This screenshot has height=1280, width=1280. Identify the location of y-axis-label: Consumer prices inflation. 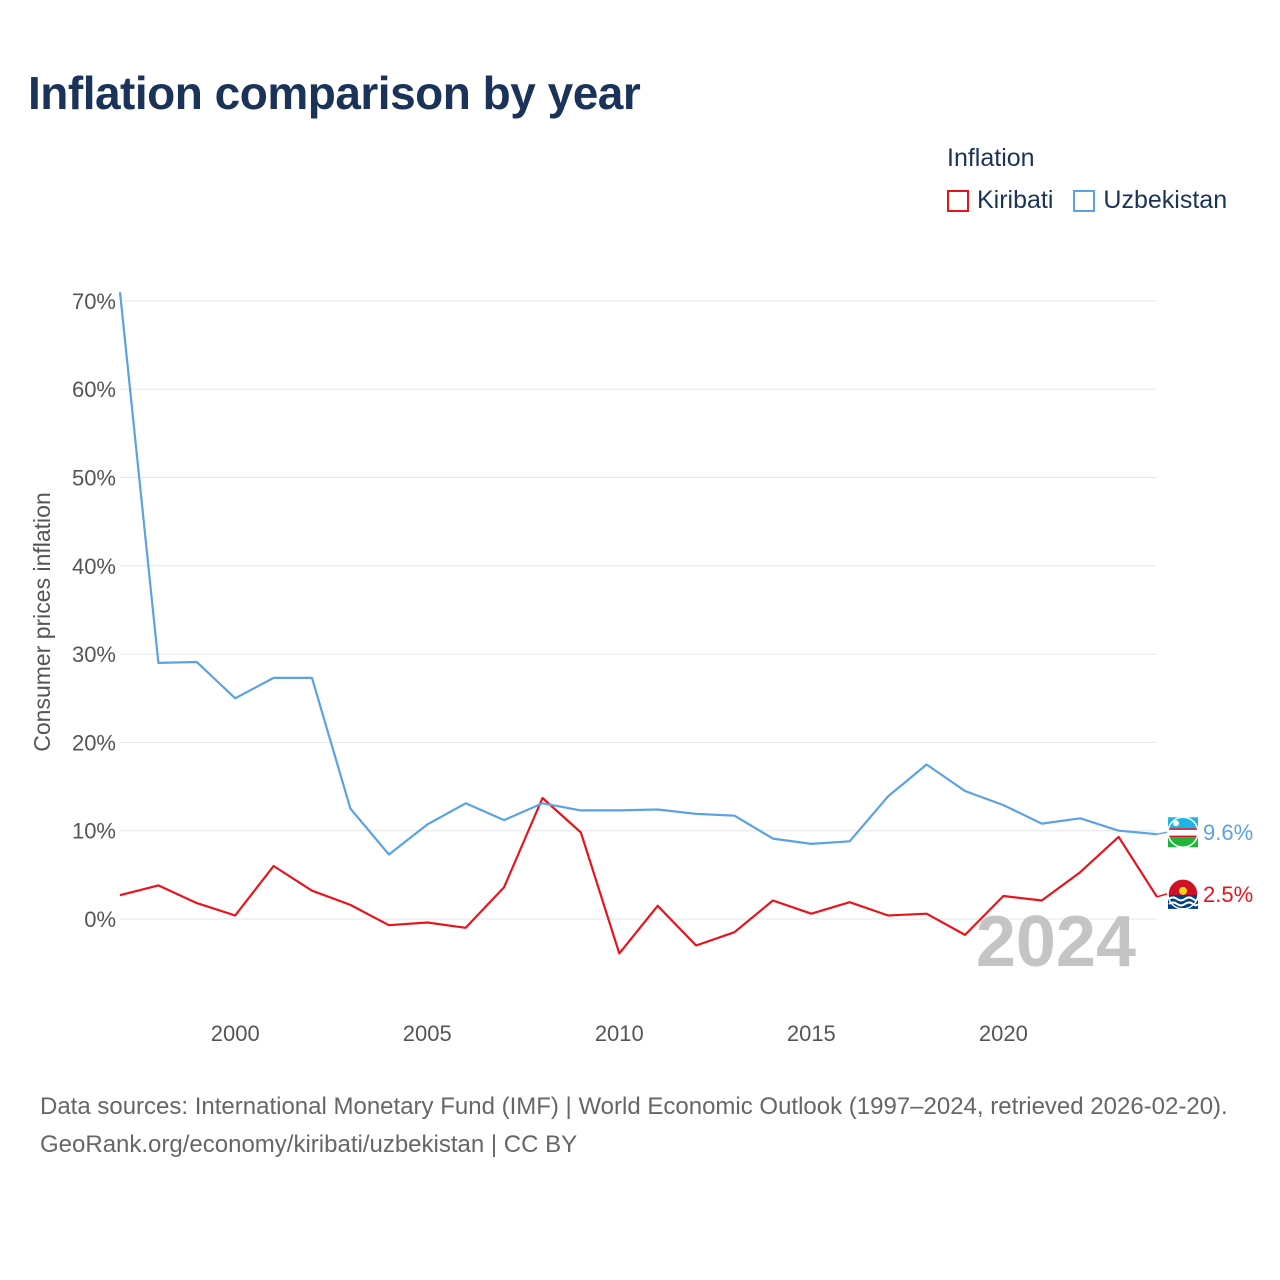
(42, 622).